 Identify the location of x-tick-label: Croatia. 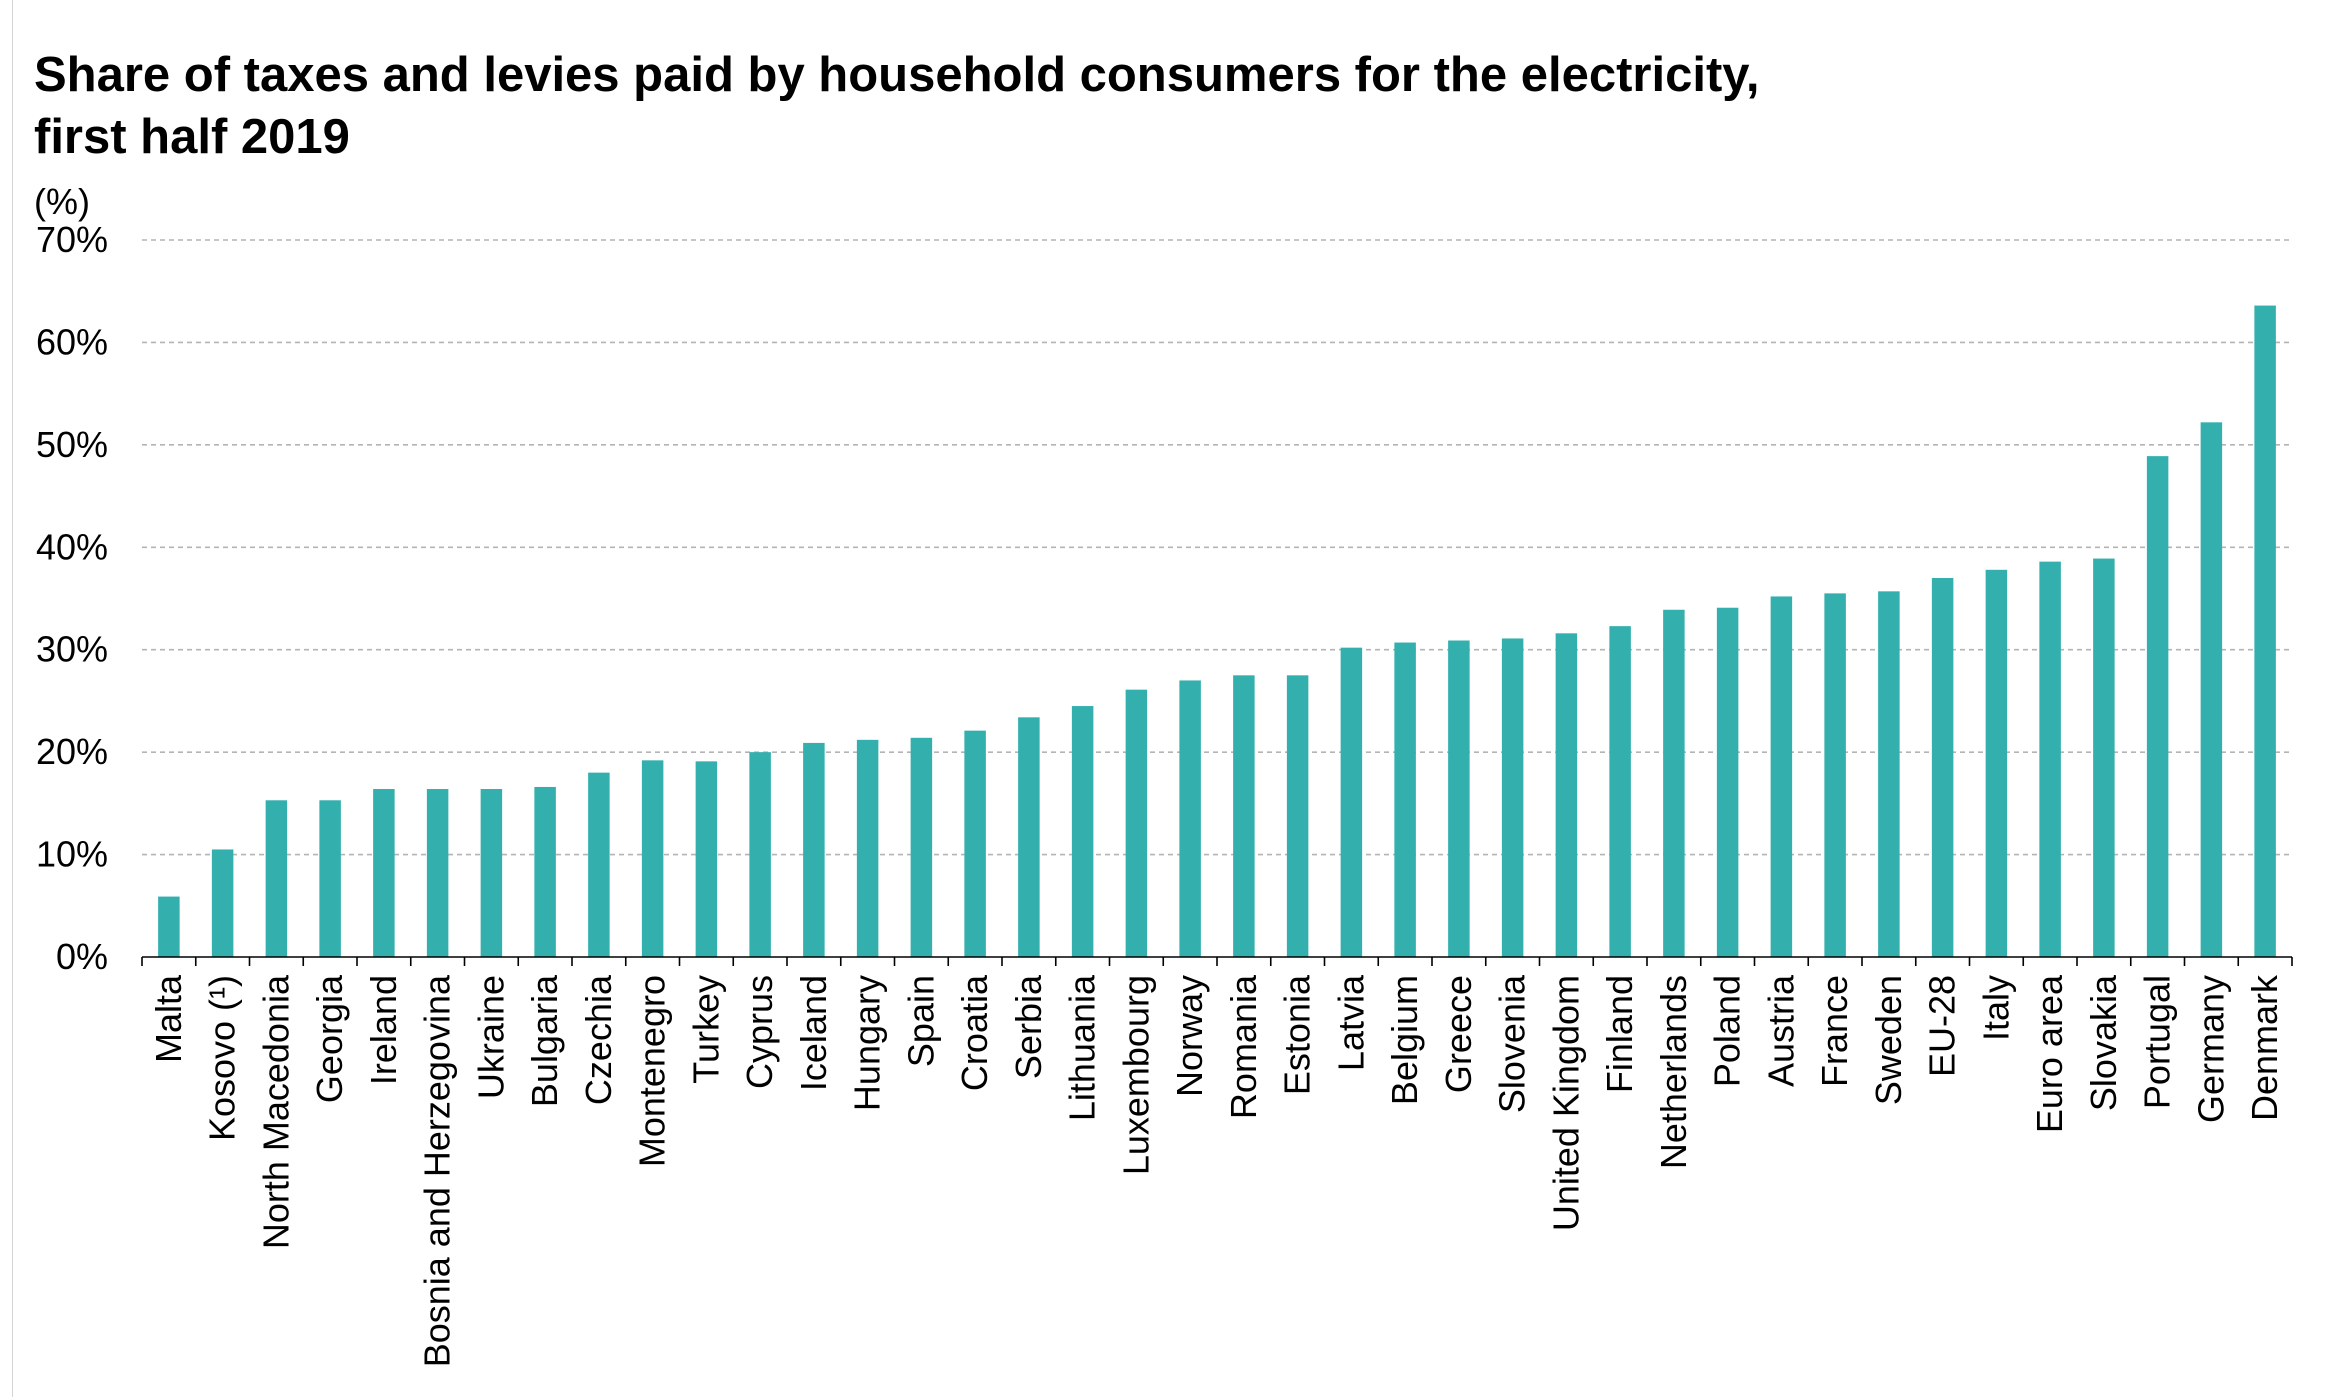
(974, 1032).